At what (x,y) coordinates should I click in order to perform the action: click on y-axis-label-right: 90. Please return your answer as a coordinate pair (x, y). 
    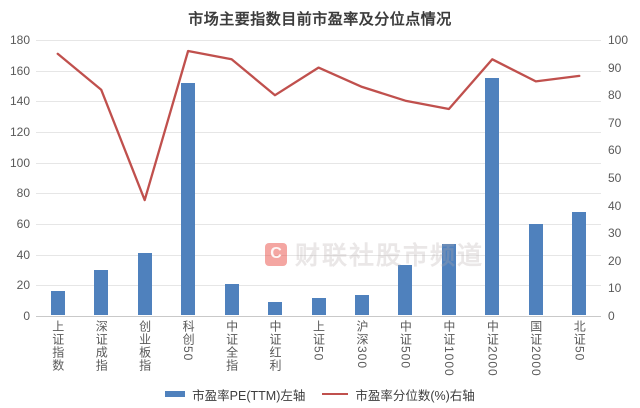
    Looking at the image, I should click on (615, 67).